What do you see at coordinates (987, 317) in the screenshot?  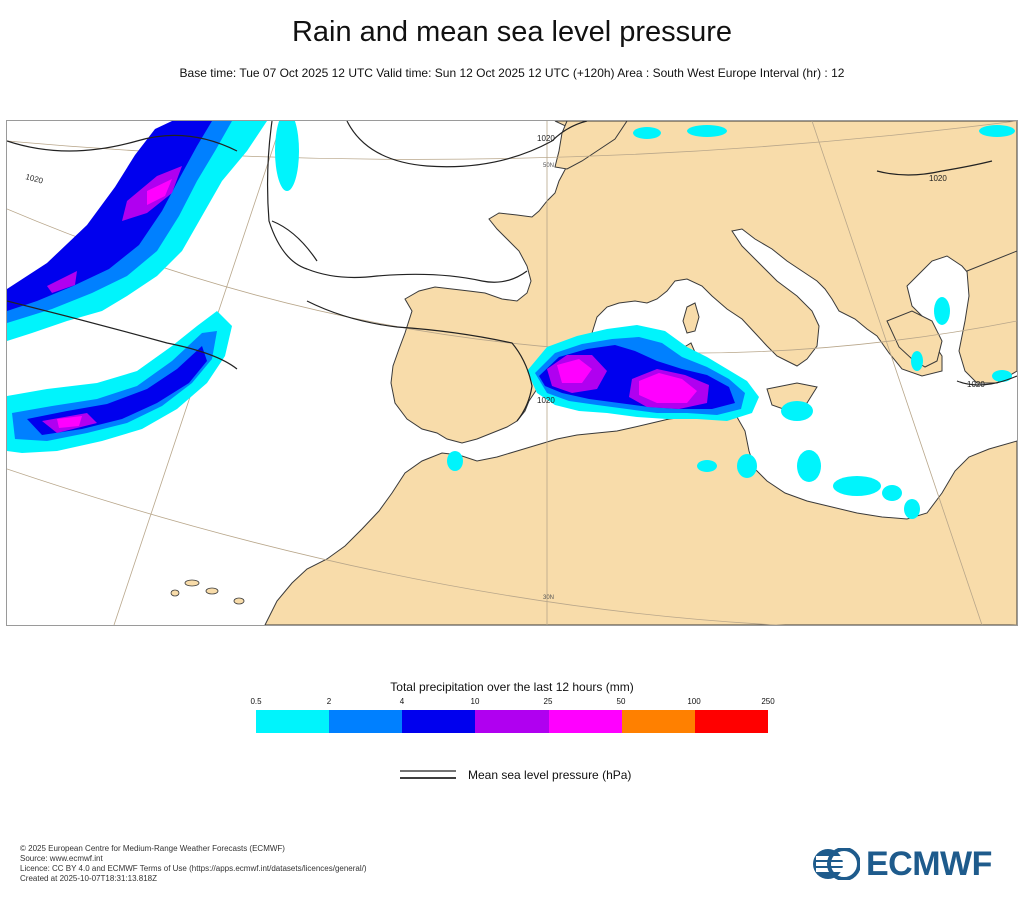 I see `land-anatolia` at bounding box center [987, 317].